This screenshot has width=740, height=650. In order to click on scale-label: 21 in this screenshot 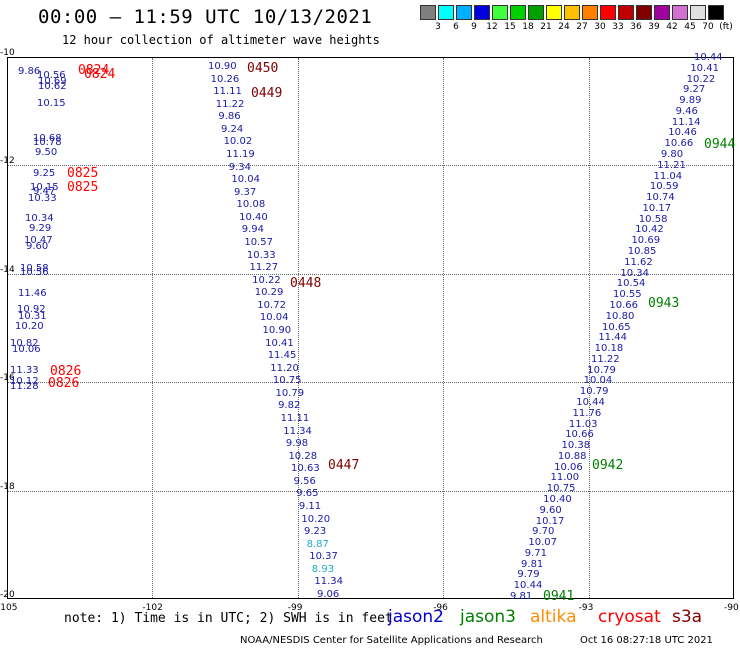, I will do `click(546, 27)`.